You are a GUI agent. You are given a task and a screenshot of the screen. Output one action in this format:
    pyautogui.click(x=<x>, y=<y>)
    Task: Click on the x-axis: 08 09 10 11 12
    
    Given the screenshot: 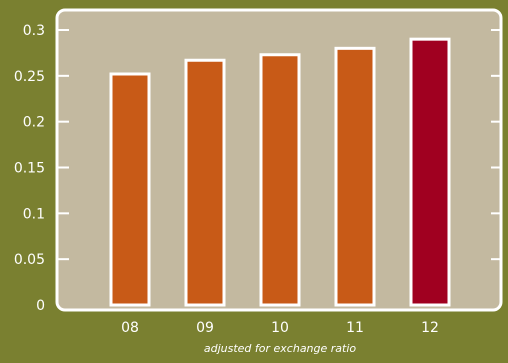 What is the action you would take?
    pyautogui.click(x=280, y=328)
    